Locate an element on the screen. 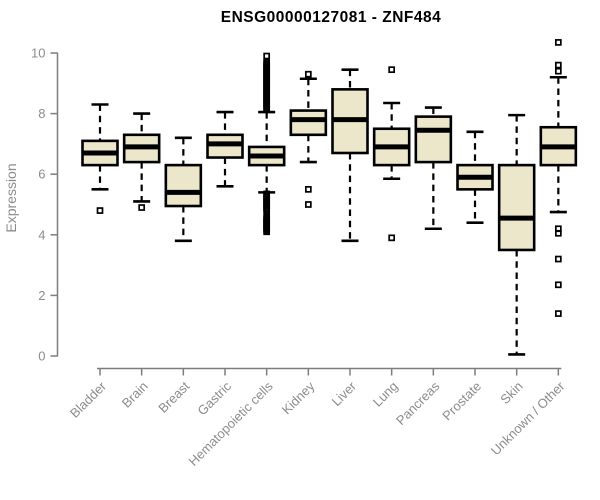 The image size is (600, 500). box-group-gastric is located at coordinates (225, 149).